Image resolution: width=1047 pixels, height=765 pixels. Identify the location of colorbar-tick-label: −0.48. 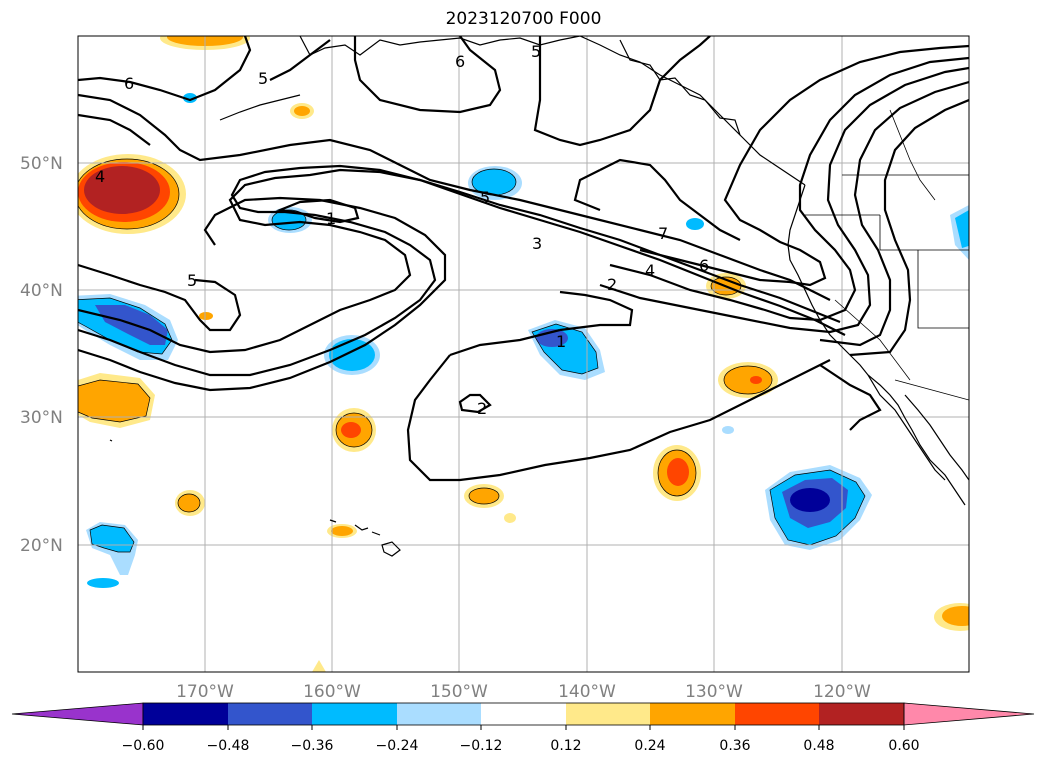
(228, 746).